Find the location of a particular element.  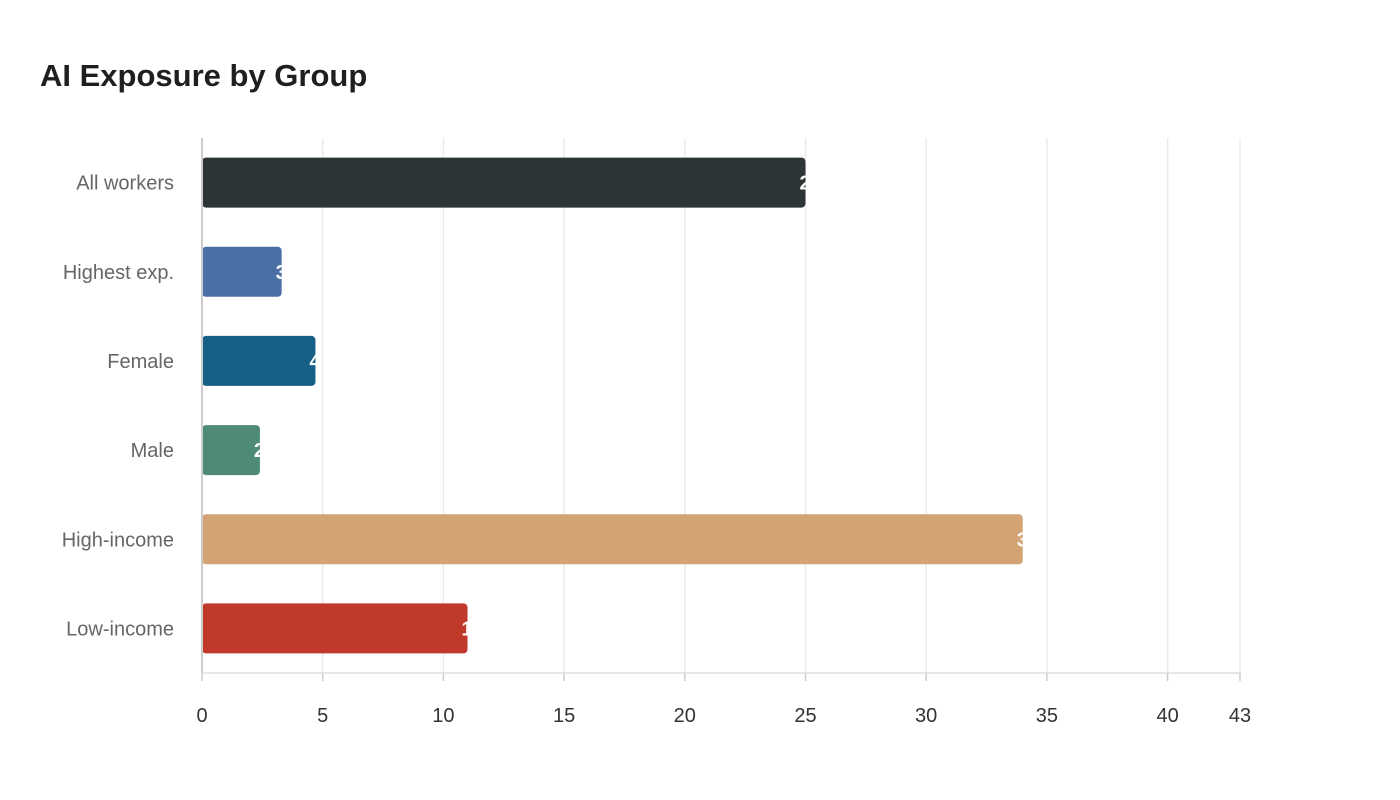

x-tick-label: 30 is located at coordinates (926, 716).